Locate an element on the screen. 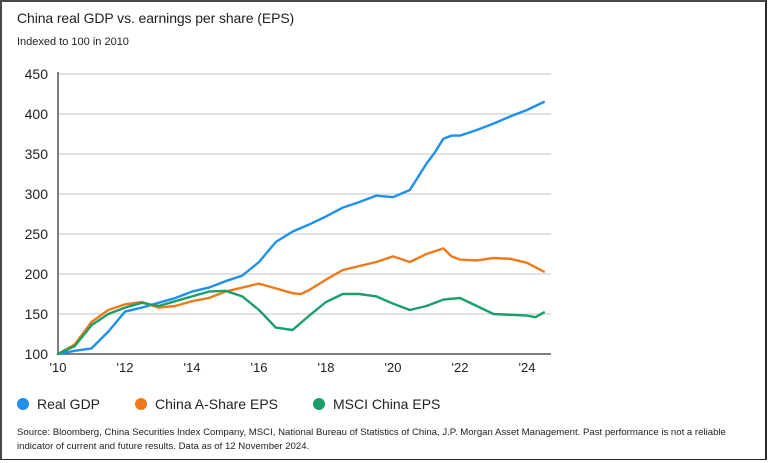  y-axis-labels: 100 150 200 250 300 350 400 450 is located at coordinates (37, 214).